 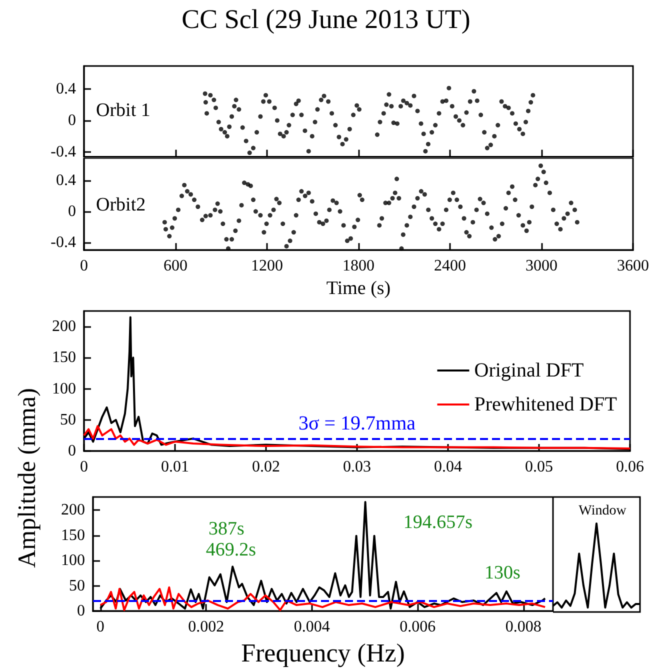 What do you see at coordinates (323, 653) in the screenshot?
I see `x-axis-title: Frequency (Hz)` at bounding box center [323, 653].